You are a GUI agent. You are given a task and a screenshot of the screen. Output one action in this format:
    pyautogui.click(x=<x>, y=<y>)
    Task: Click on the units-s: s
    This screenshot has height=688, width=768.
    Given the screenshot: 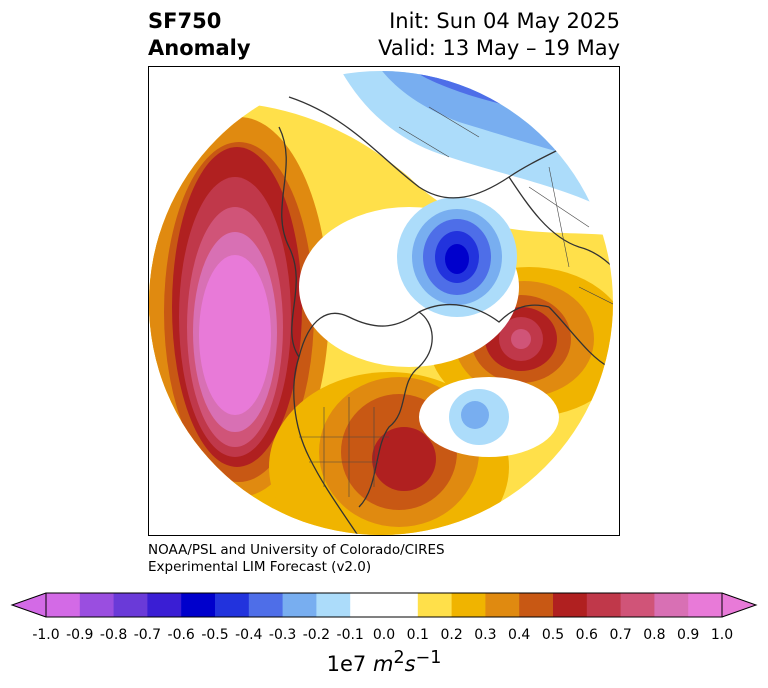 What is the action you would take?
    pyautogui.click(x=410, y=664)
    